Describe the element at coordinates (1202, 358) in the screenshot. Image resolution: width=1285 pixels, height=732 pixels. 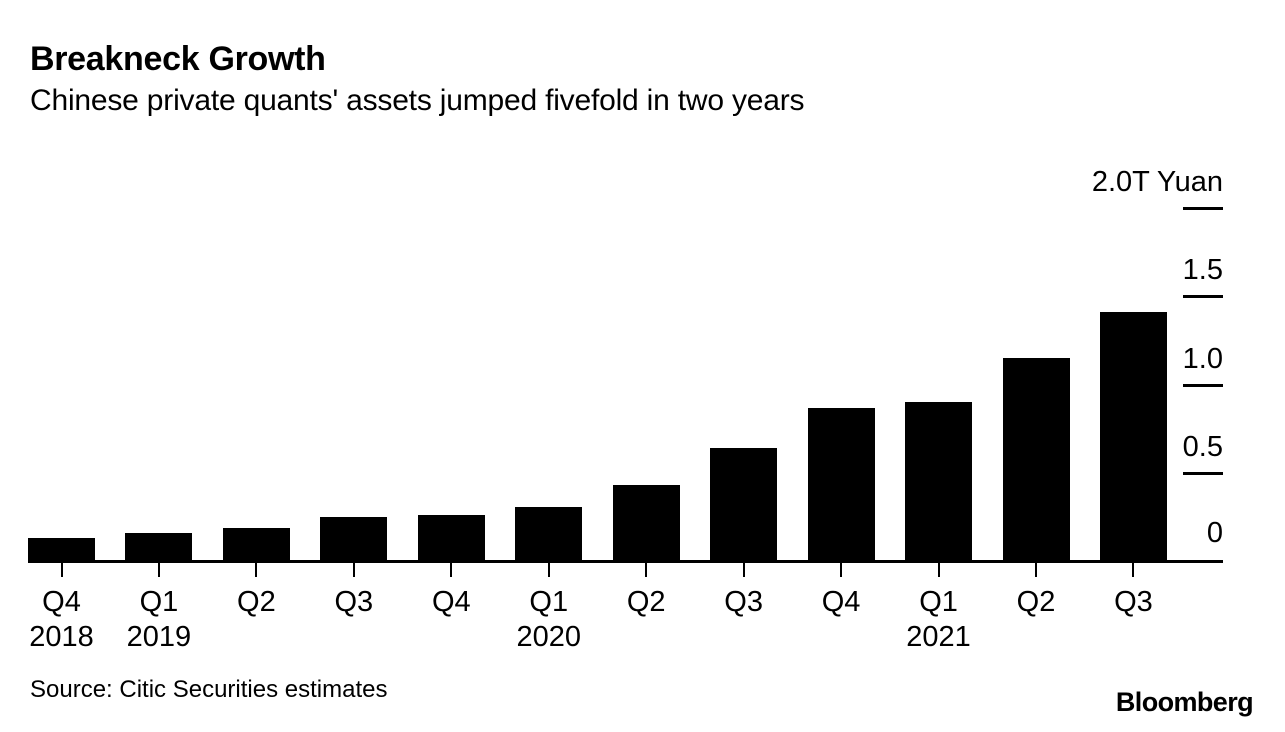
I see `y-axis-label: 1.0` at that location.